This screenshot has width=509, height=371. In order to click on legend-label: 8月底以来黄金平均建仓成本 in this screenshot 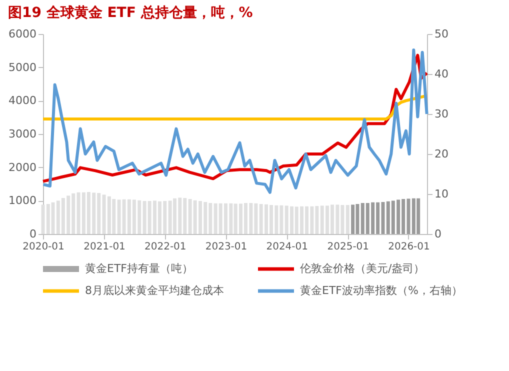, I will do `click(154, 290)`.